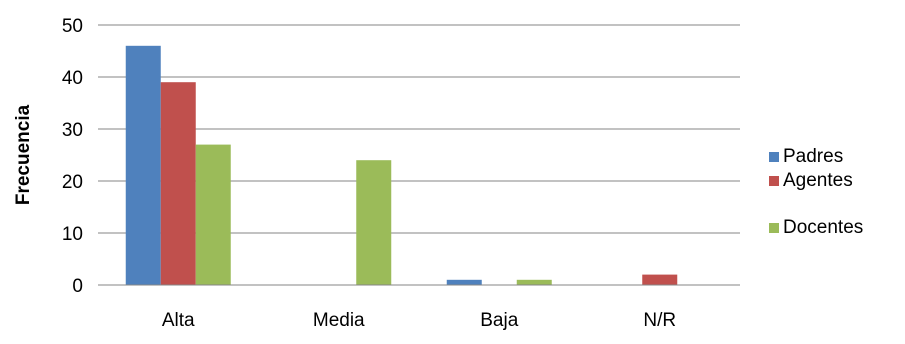 This screenshot has height=344, width=905. What do you see at coordinates (374, 222) in the screenshot?
I see `bar-docentes-media` at bounding box center [374, 222].